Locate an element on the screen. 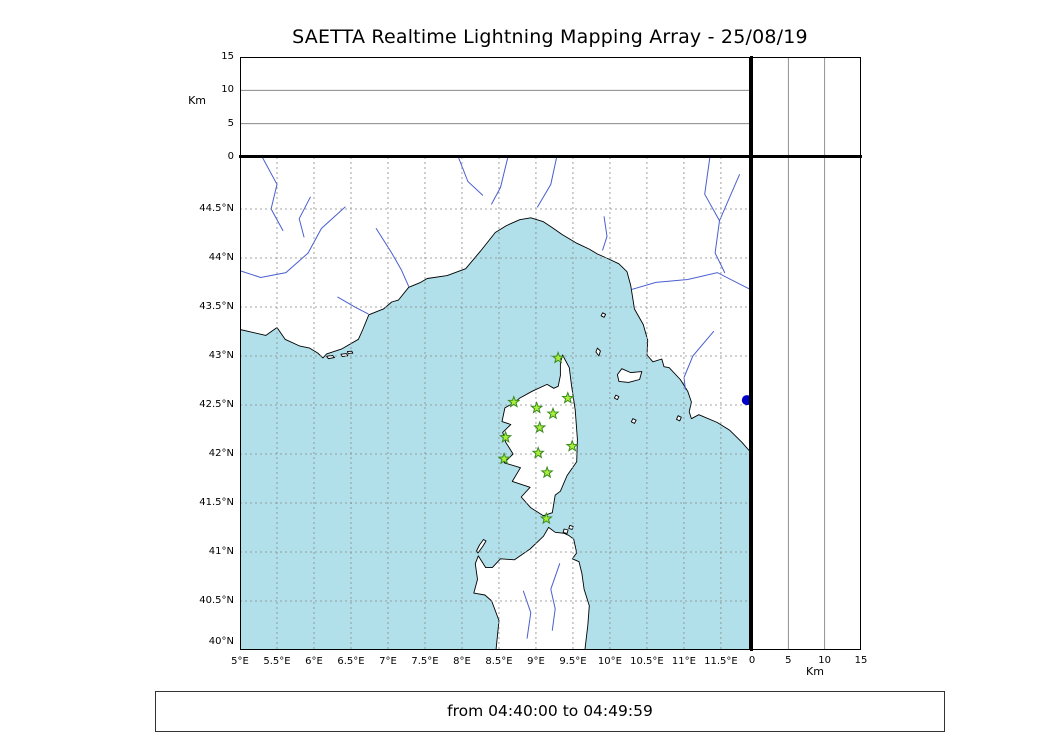 Image resolution: width=1050 pixels, height=750 pixels. alt-axis-label-top: Km is located at coordinates (197, 100).